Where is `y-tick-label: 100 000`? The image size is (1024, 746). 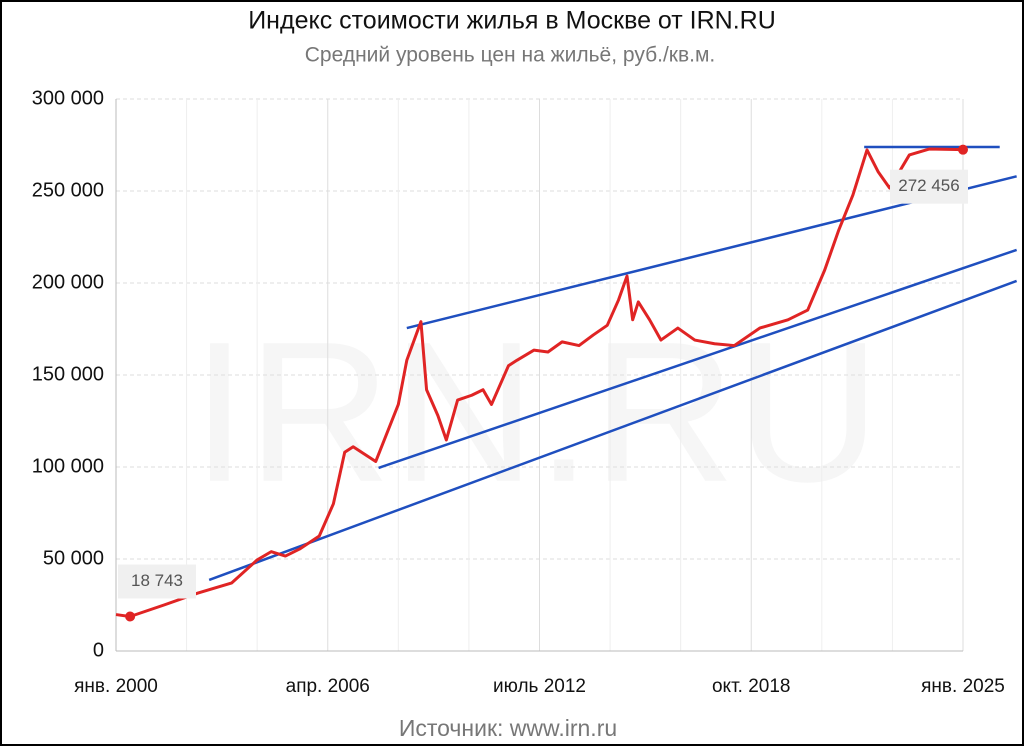 y-tick-label: 100 000 is located at coordinates (68, 466).